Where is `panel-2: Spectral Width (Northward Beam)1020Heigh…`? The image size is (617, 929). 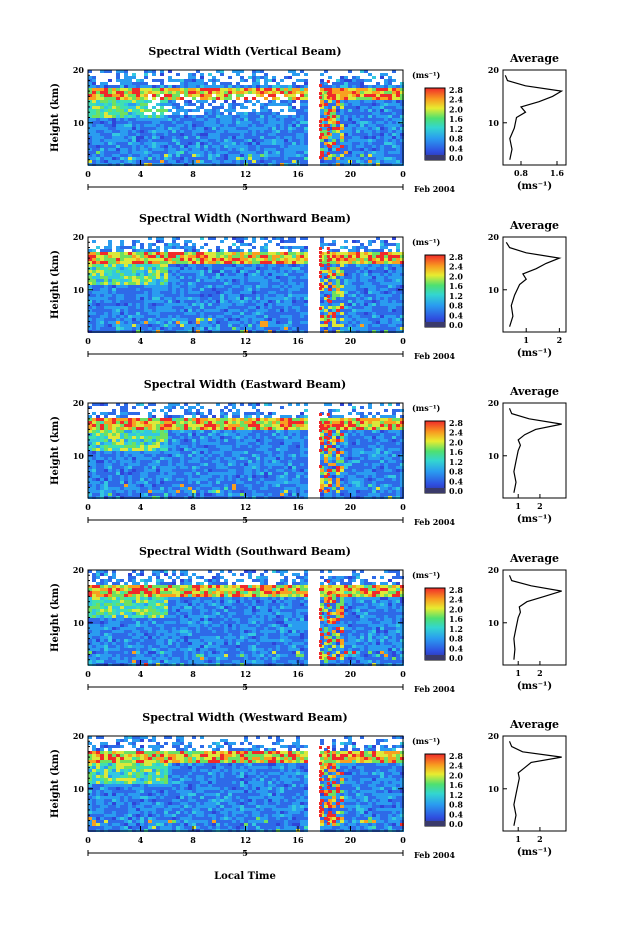
panel-2: Spectral Width (Northward Beam)1020Heigh… is located at coordinates (308, 286).